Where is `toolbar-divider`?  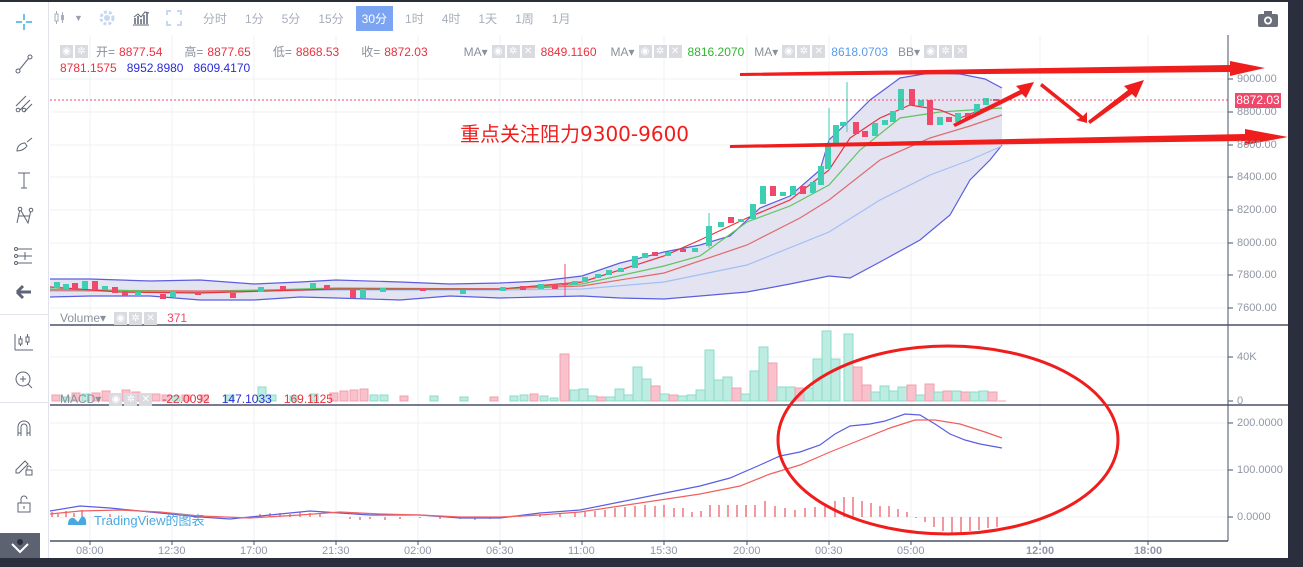
toolbar-divider is located at coordinates (24, 314).